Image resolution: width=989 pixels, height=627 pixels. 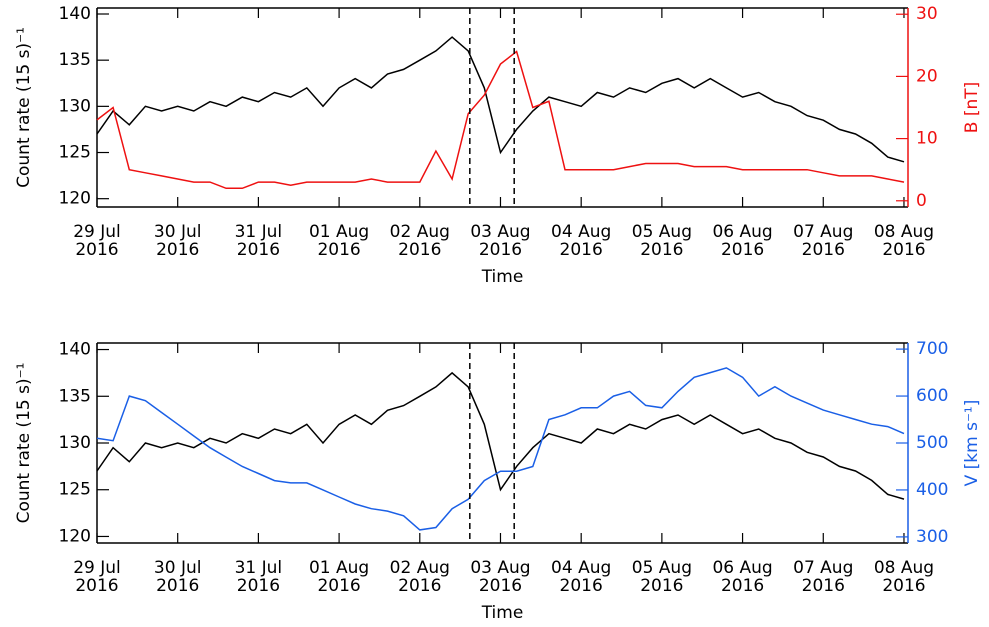 What do you see at coordinates (921, 201) in the screenshot?
I see `y2-tick-label: 0` at bounding box center [921, 201].